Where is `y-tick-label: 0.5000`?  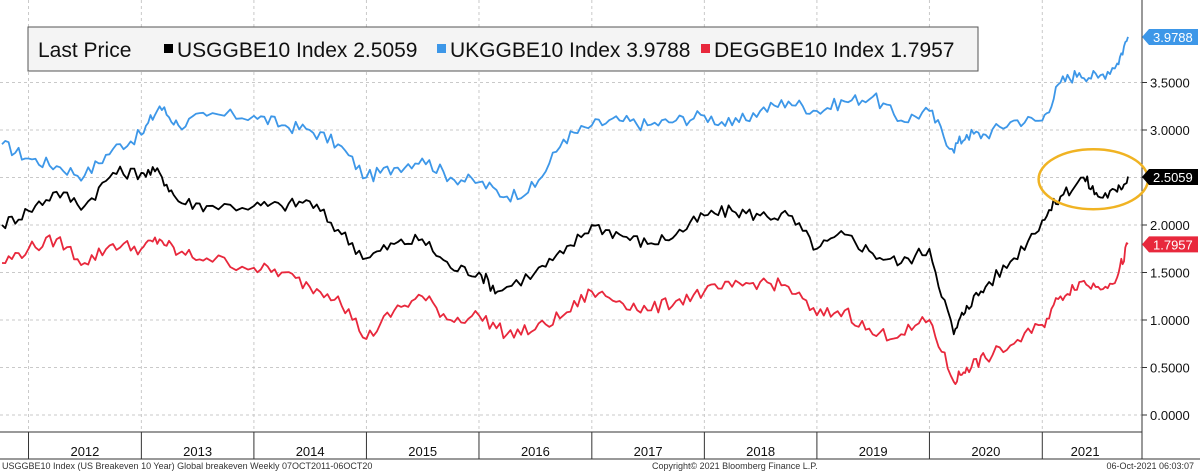 y-tick-label: 0.5000 is located at coordinates (1170, 368).